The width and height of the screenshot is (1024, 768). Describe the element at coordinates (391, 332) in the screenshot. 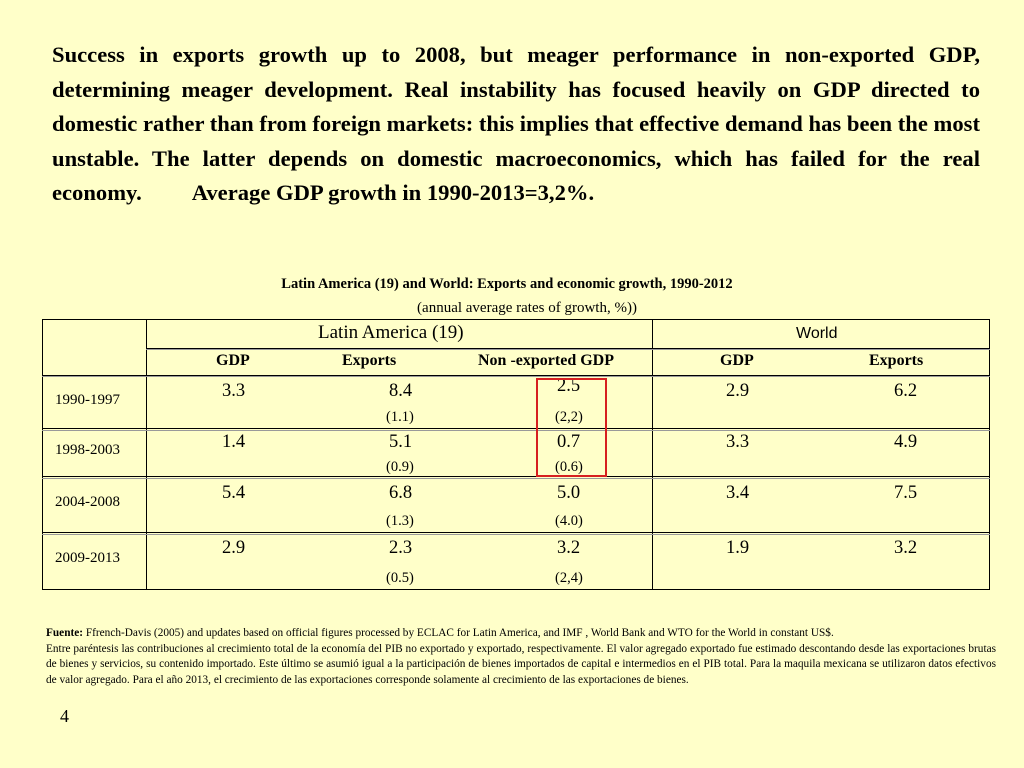

I see `header-latin-america: Latin America (19)` at that location.